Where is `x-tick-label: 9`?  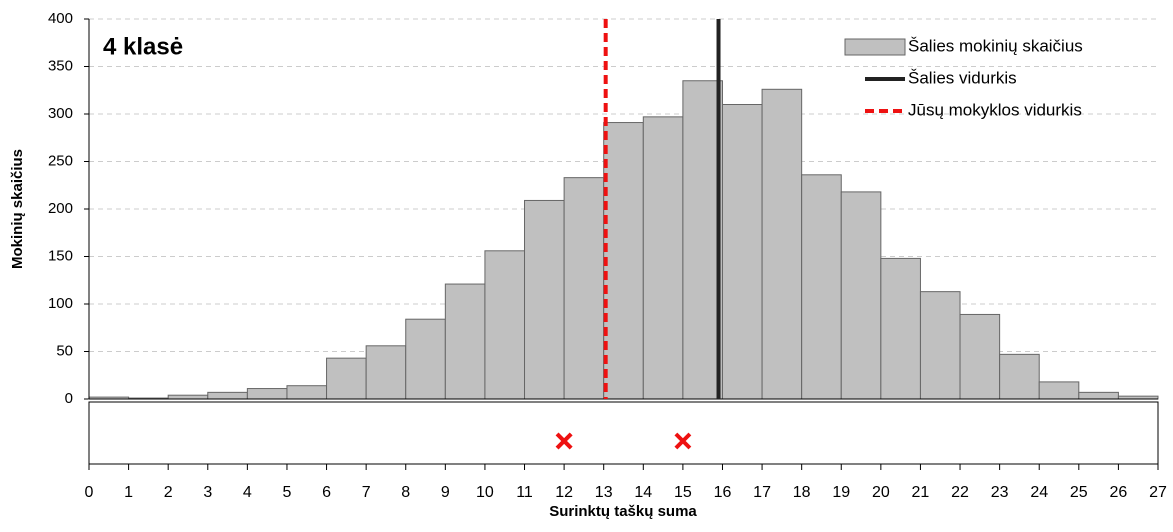 x-tick-label: 9 is located at coordinates (445, 492).